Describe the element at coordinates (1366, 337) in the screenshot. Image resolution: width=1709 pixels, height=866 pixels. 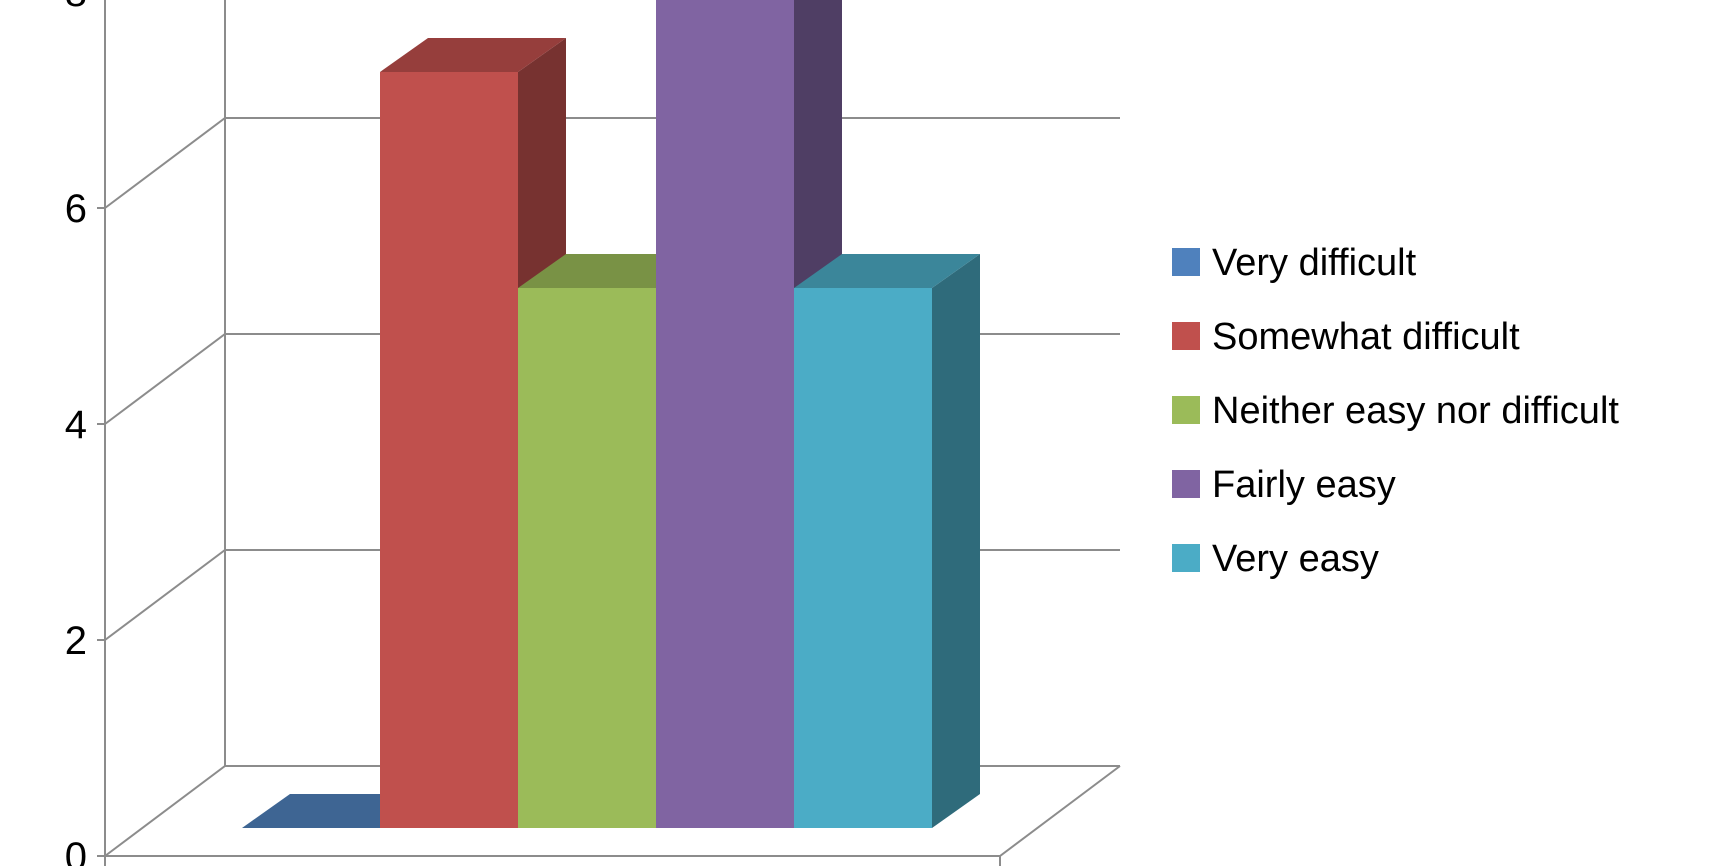
I see `legend-label: Somewhat difficult` at that location.